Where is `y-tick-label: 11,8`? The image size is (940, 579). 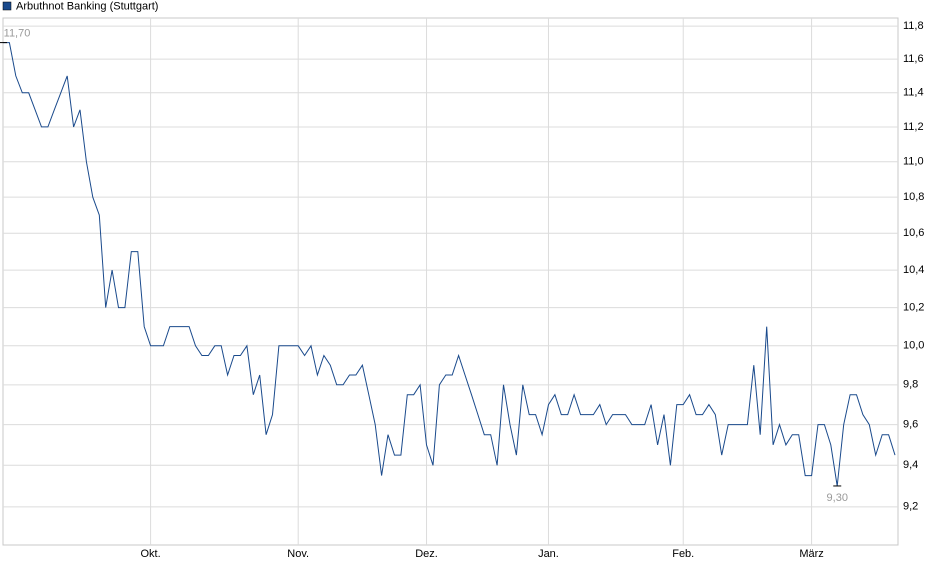
y-tick-label: 11,8 is located at coordinates (913, 26).